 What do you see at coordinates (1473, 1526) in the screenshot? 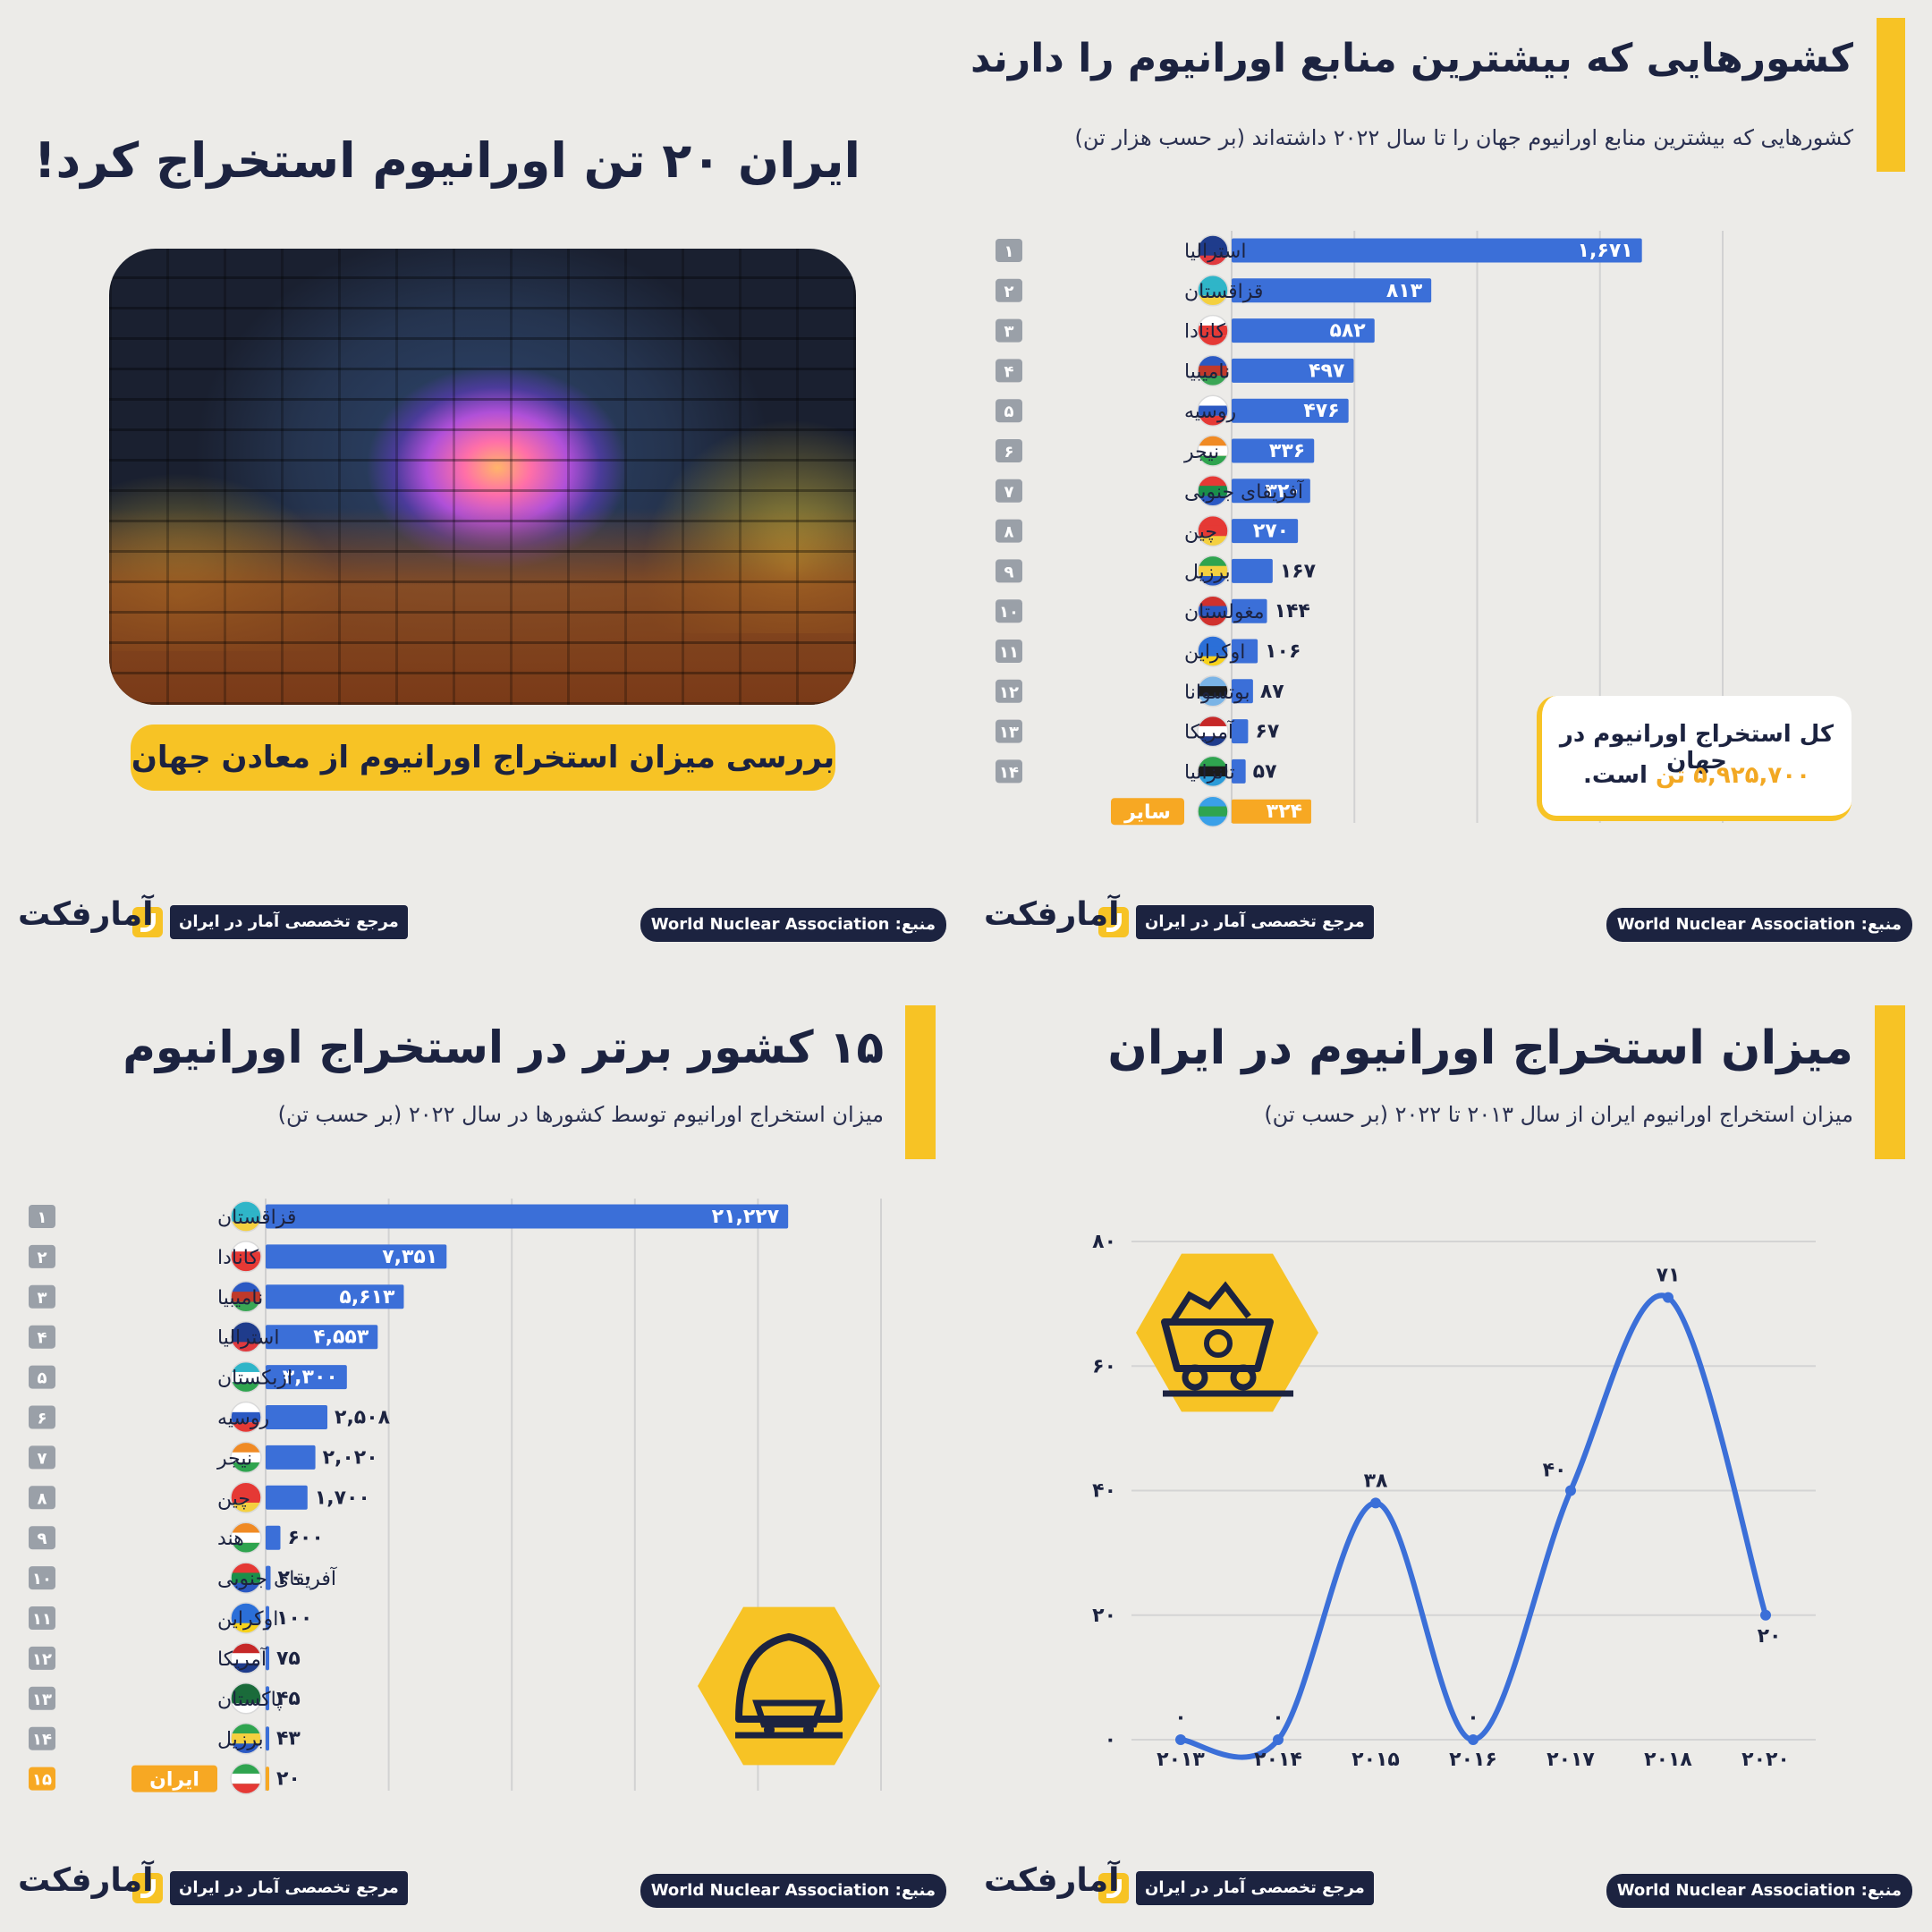
I see `series-line` at bounding box center [1473, 1526].